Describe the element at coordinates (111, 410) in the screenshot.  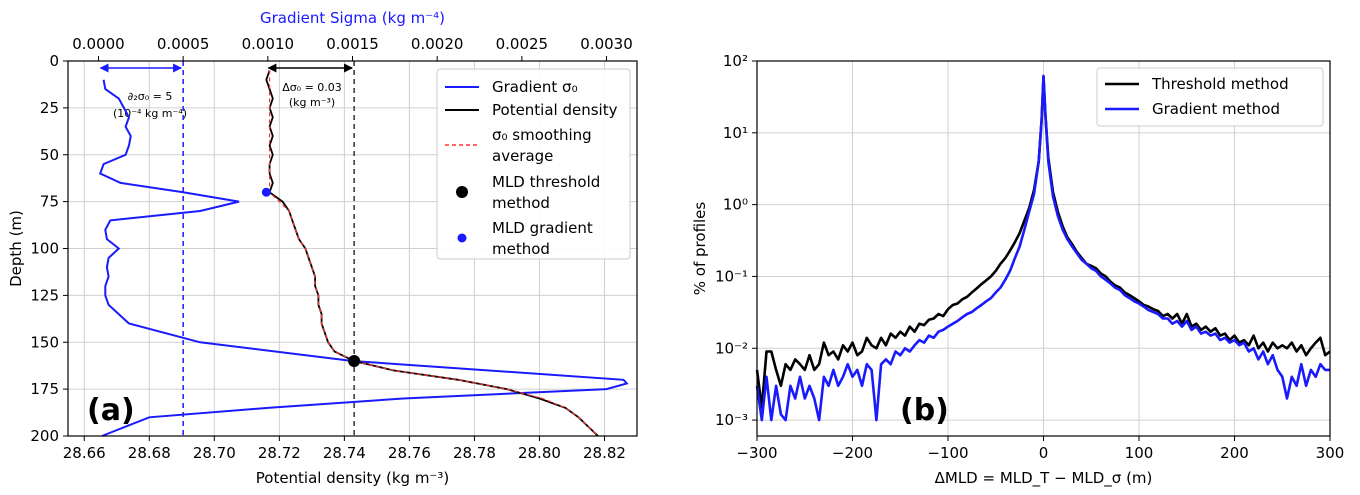
I see `panel-label-a: (a)` at that location.